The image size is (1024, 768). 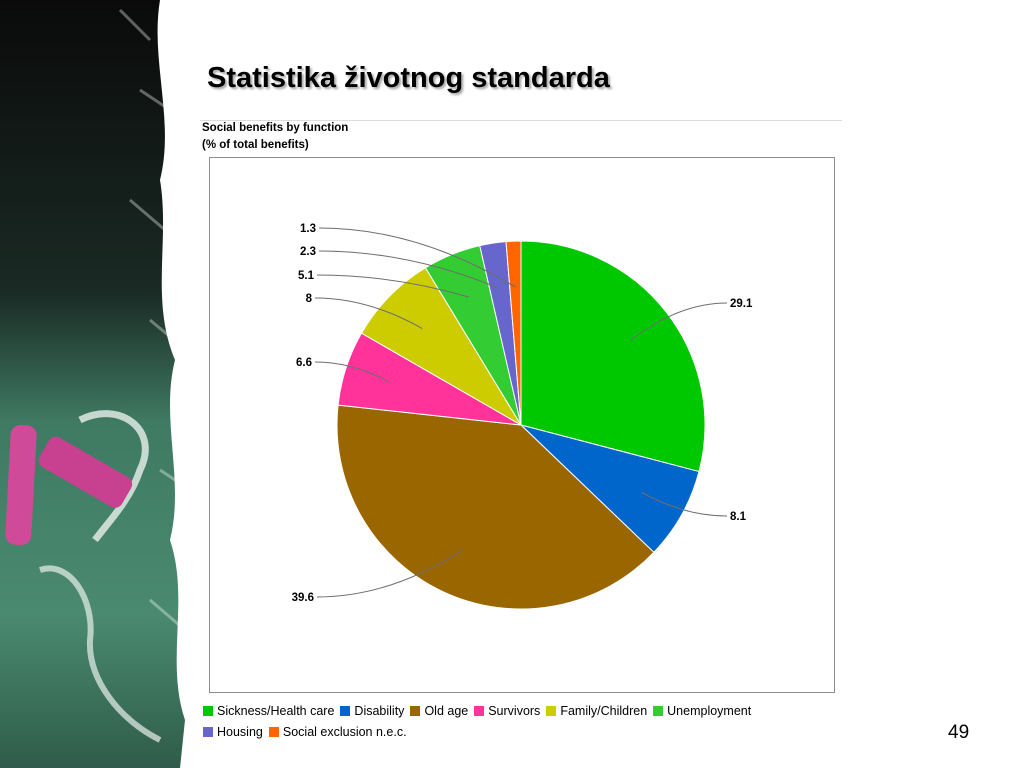 What do you see at coordinates (308, 229) in the screenshot?
I see `data-label: 1.3` at bounding box center [308, 229].